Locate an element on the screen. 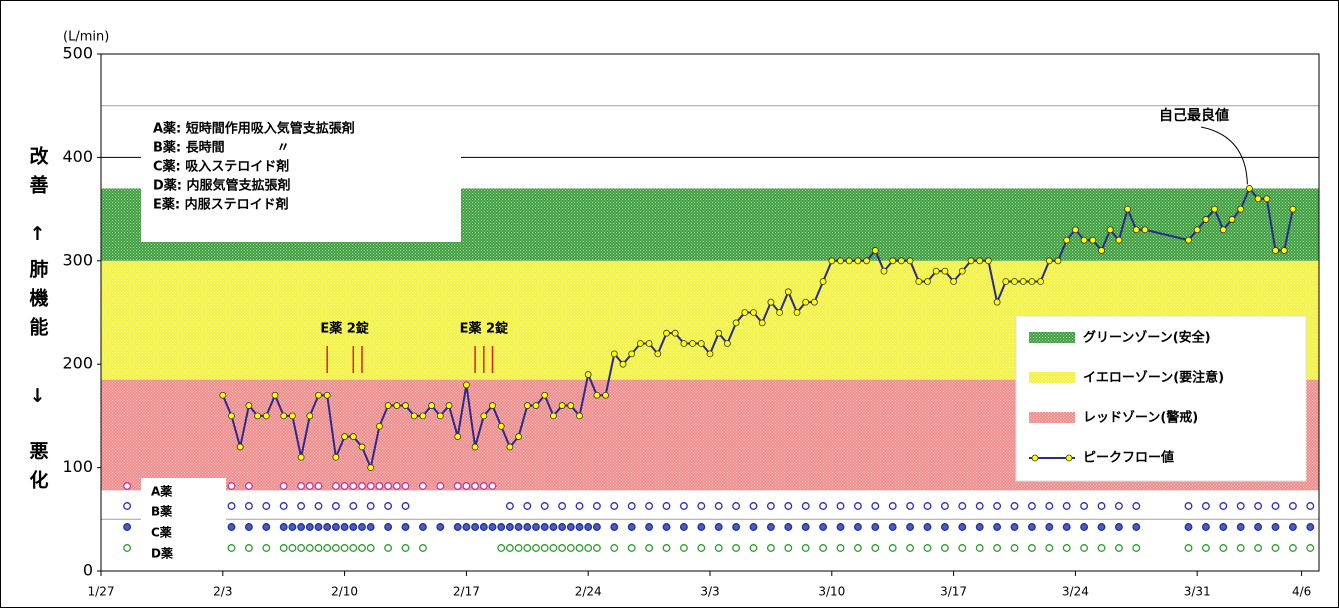 The height and width of the screenshot is (608, 1339). legend-marker is located at coordinates (1035, 458).